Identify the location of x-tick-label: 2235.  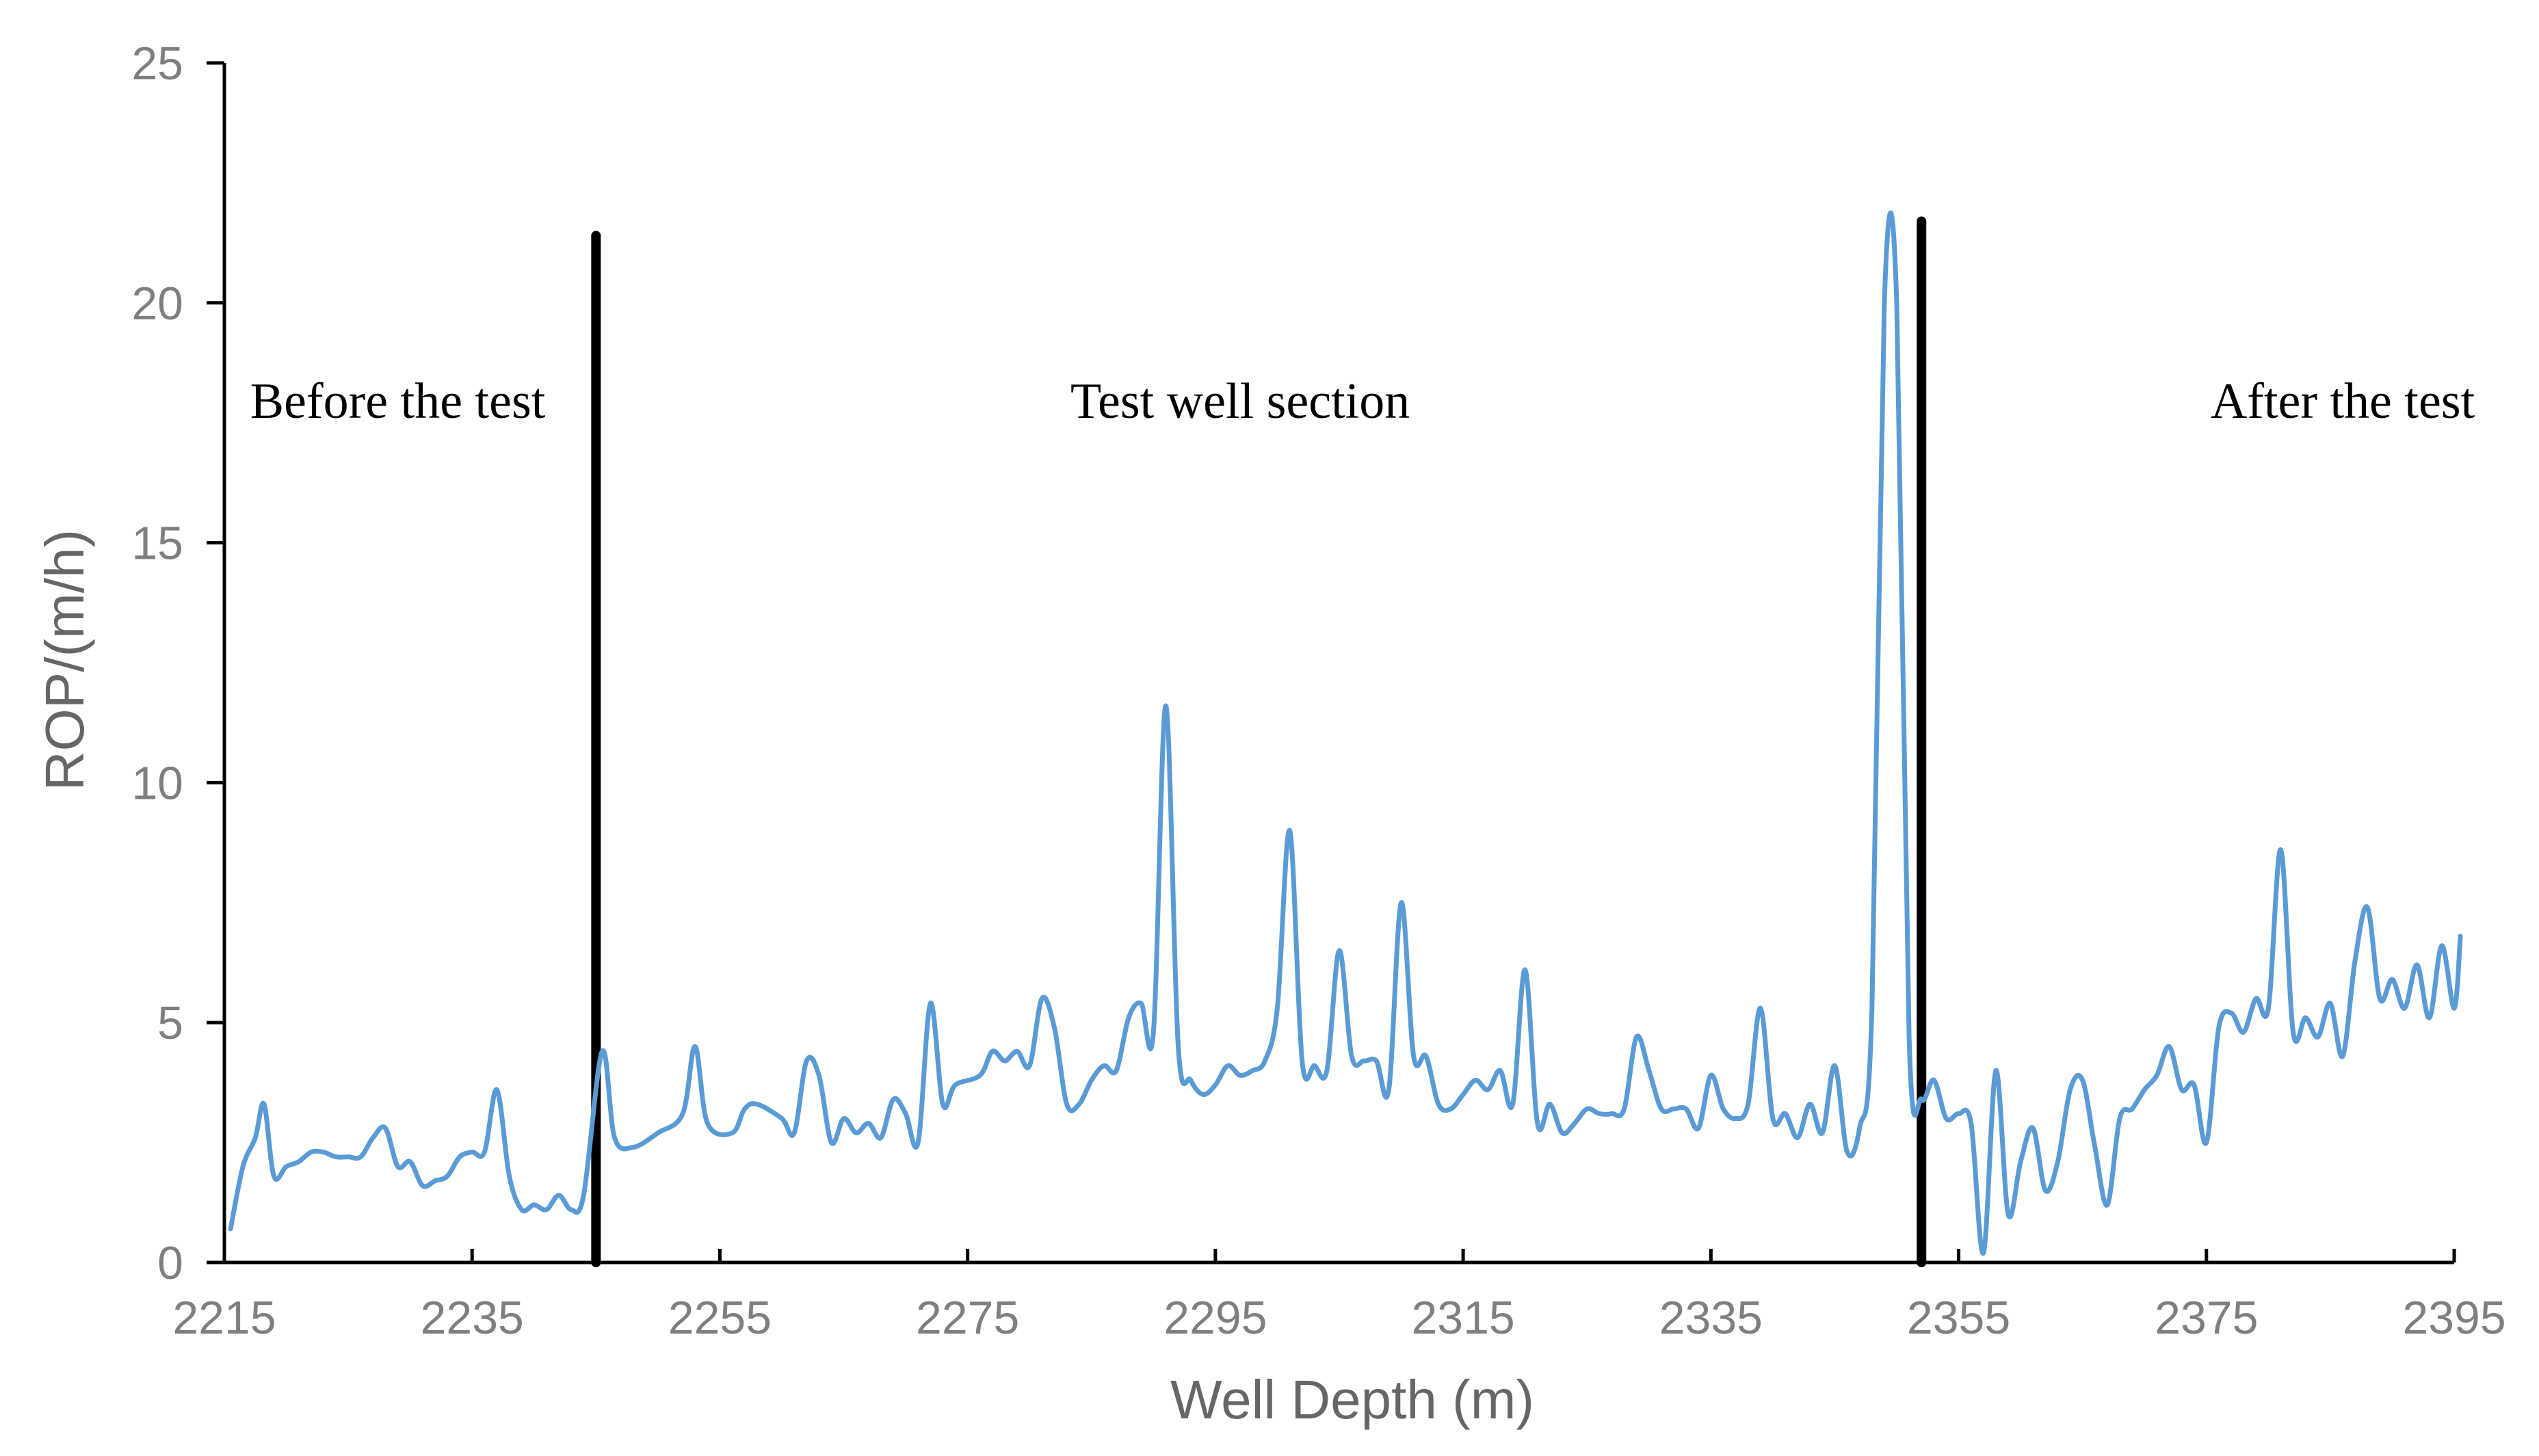
(472, 1318).